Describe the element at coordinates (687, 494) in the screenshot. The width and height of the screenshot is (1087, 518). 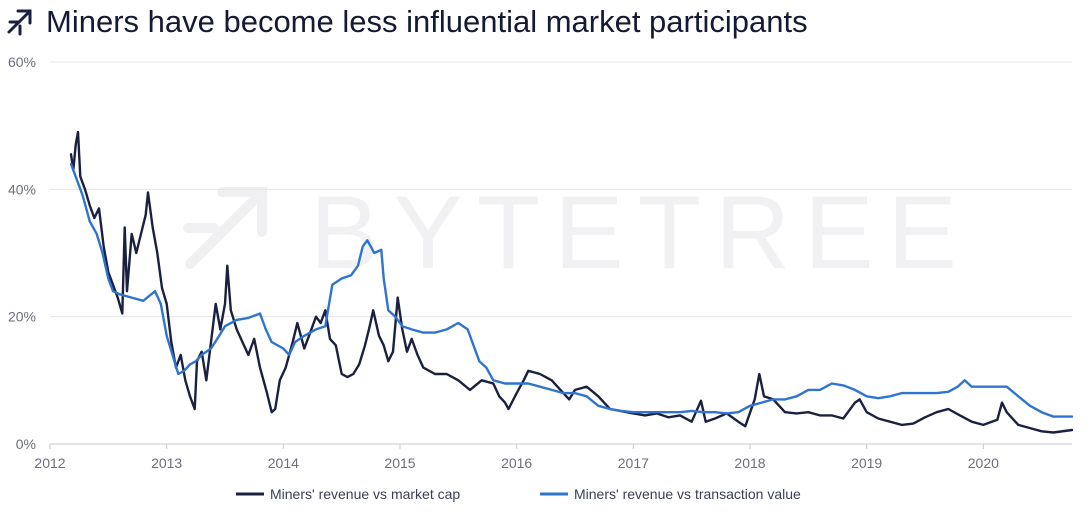
I see `legend-label-2: Miners' revenue vs transaction value` at that location.